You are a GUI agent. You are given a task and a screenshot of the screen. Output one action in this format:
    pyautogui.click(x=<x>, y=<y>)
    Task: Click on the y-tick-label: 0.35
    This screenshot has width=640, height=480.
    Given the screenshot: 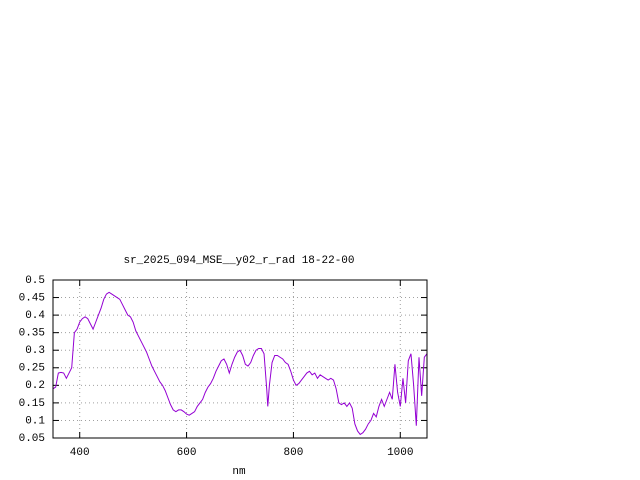 What is the action you would take?
    pyautogui.click(x=32, y=334)
    